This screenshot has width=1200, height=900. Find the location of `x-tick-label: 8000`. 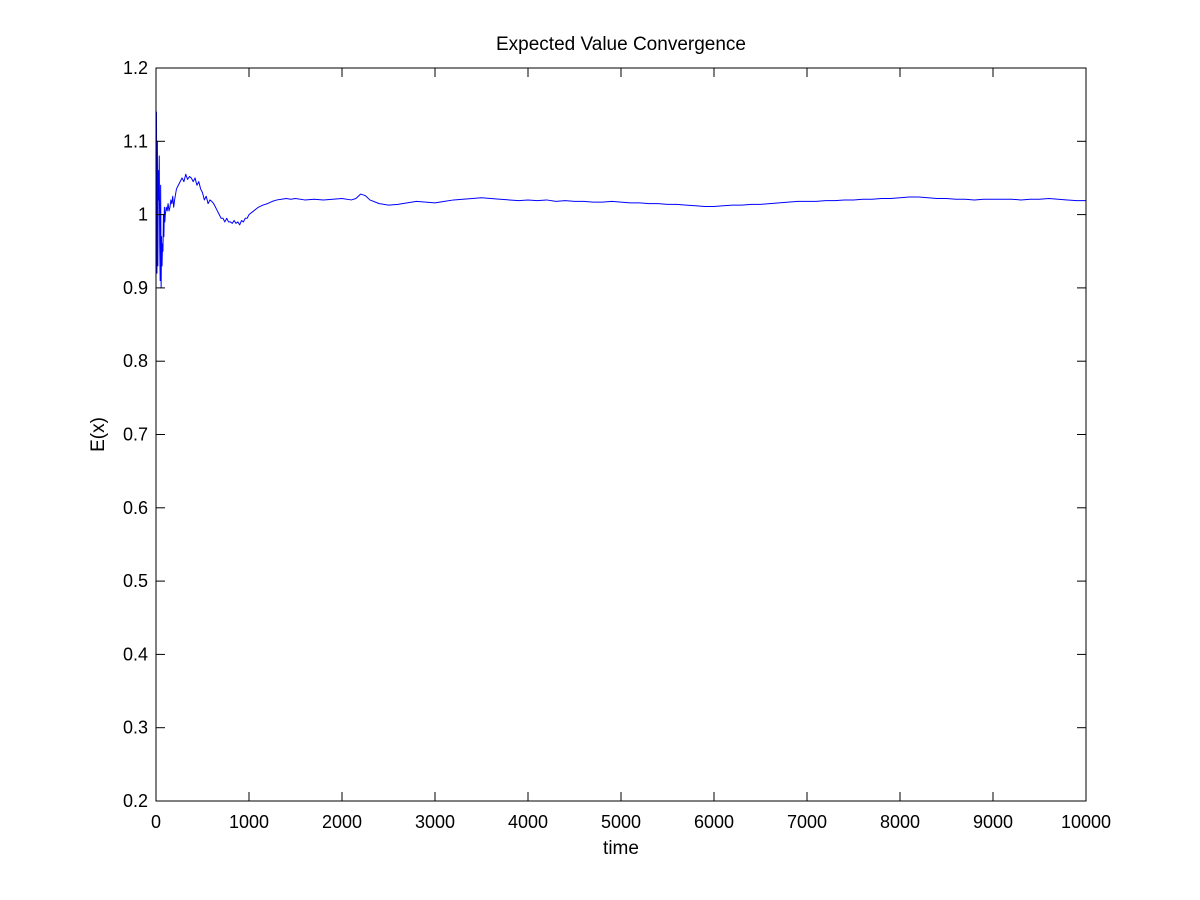

x-tick-label: 8000 is located at coordinates (900, 822).